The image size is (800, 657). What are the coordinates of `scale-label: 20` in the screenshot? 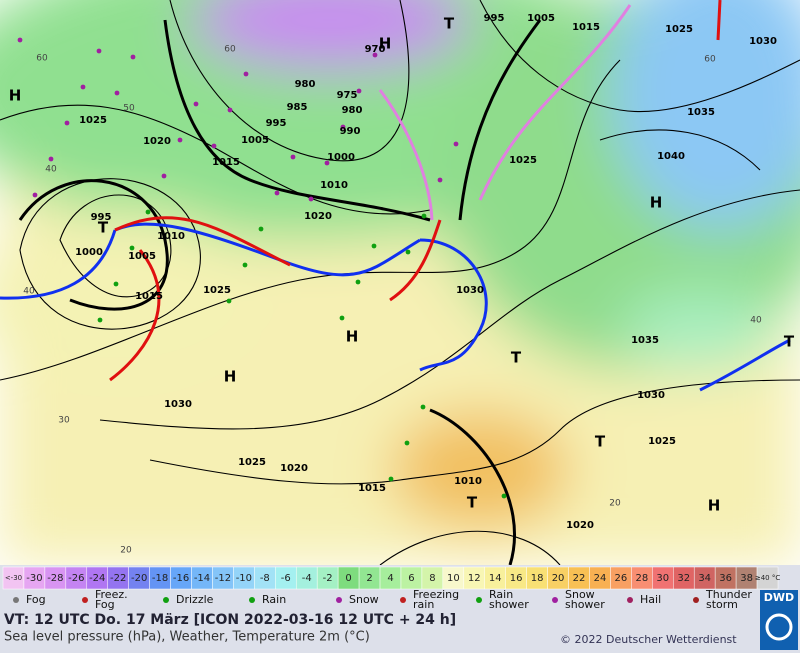 It's located at (558, 578).